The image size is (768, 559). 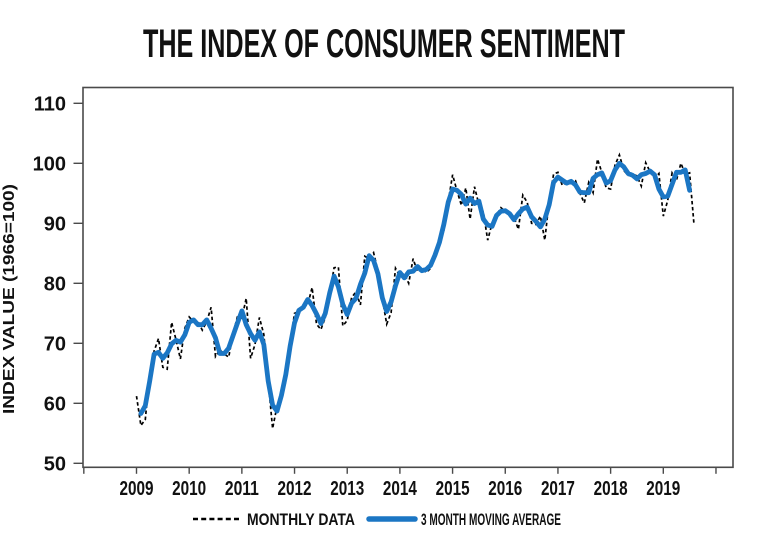 What do you see at coordinates (453, 489) in the screenshot?
I see `x-tick-label: 2015` at bounding box center [453, 489].